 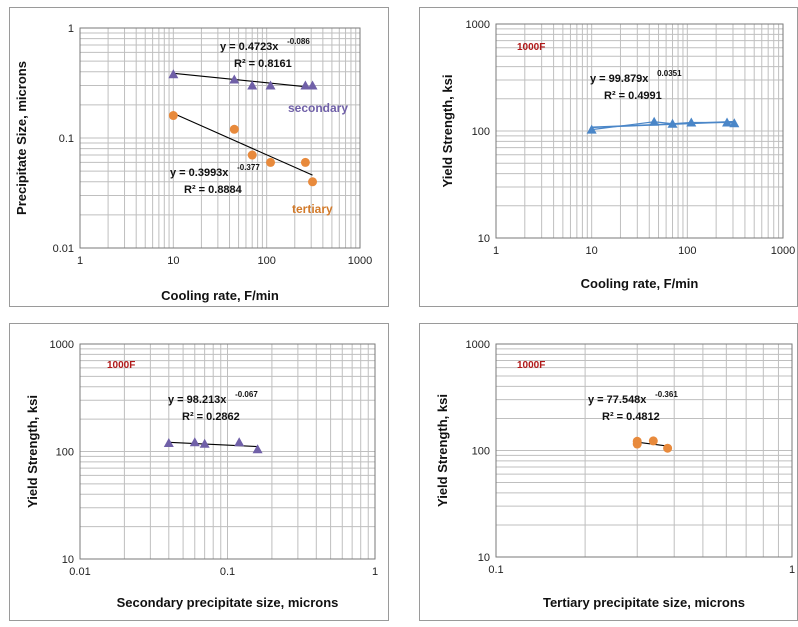 I want to click on series-label: tertiary, so click(x=312, y=209).